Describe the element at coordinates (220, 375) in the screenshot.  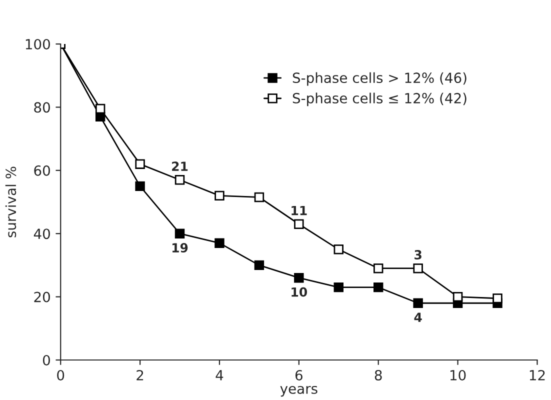
I see `x-tick-label: 4` at that location.